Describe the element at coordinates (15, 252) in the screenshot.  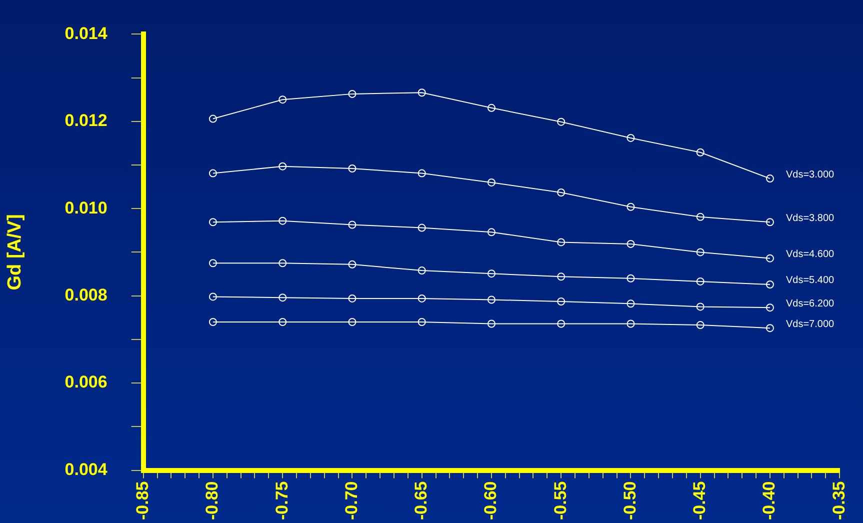
I see `y-axis-title: Gd [A/V]` at that location.